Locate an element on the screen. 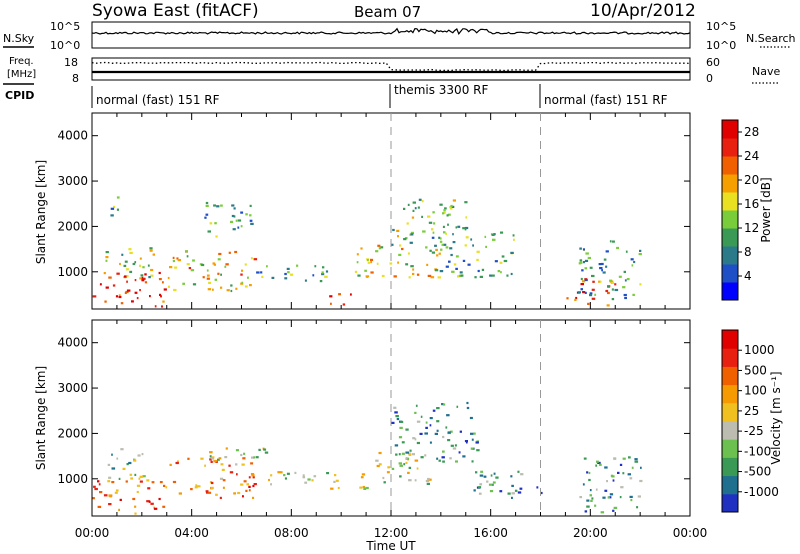 The width and height of the screenshot is (800, 554). x-axis-tick-labels: 00:00 04:00 08:00 12:00 16:00 20:00 00:00 is located at coordinates (391, 533).